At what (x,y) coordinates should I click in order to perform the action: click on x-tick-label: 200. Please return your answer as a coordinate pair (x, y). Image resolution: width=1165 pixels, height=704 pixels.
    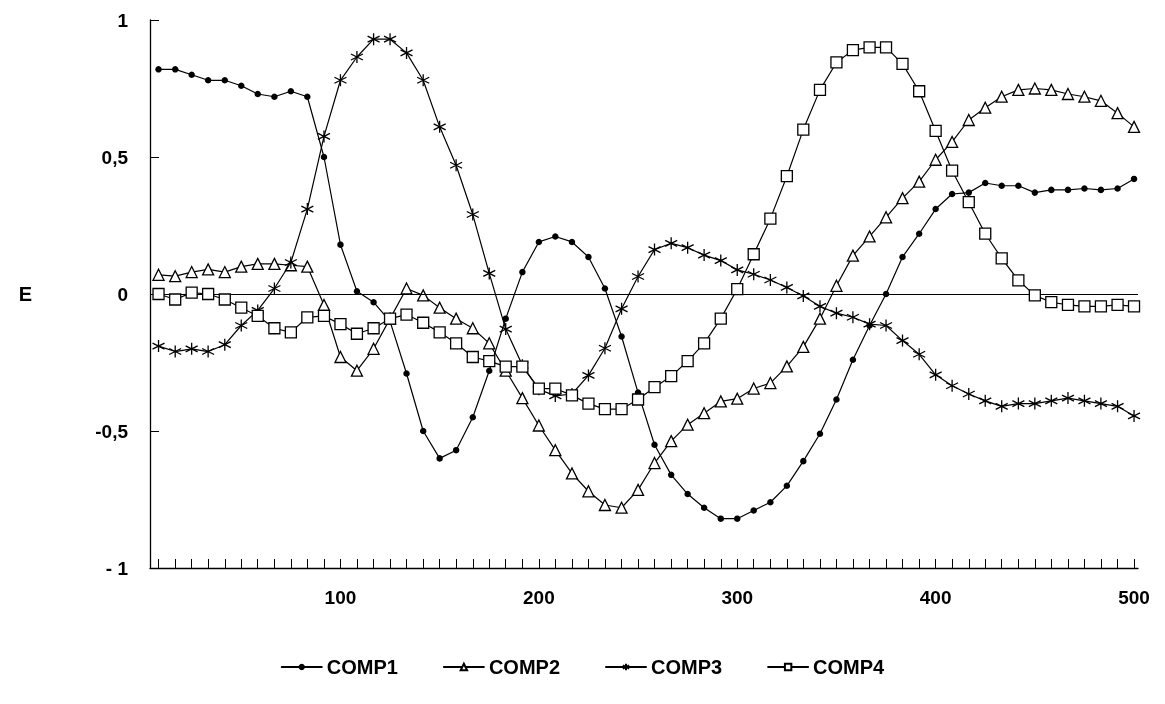
    Looking at the image, I should click on (539, 597).